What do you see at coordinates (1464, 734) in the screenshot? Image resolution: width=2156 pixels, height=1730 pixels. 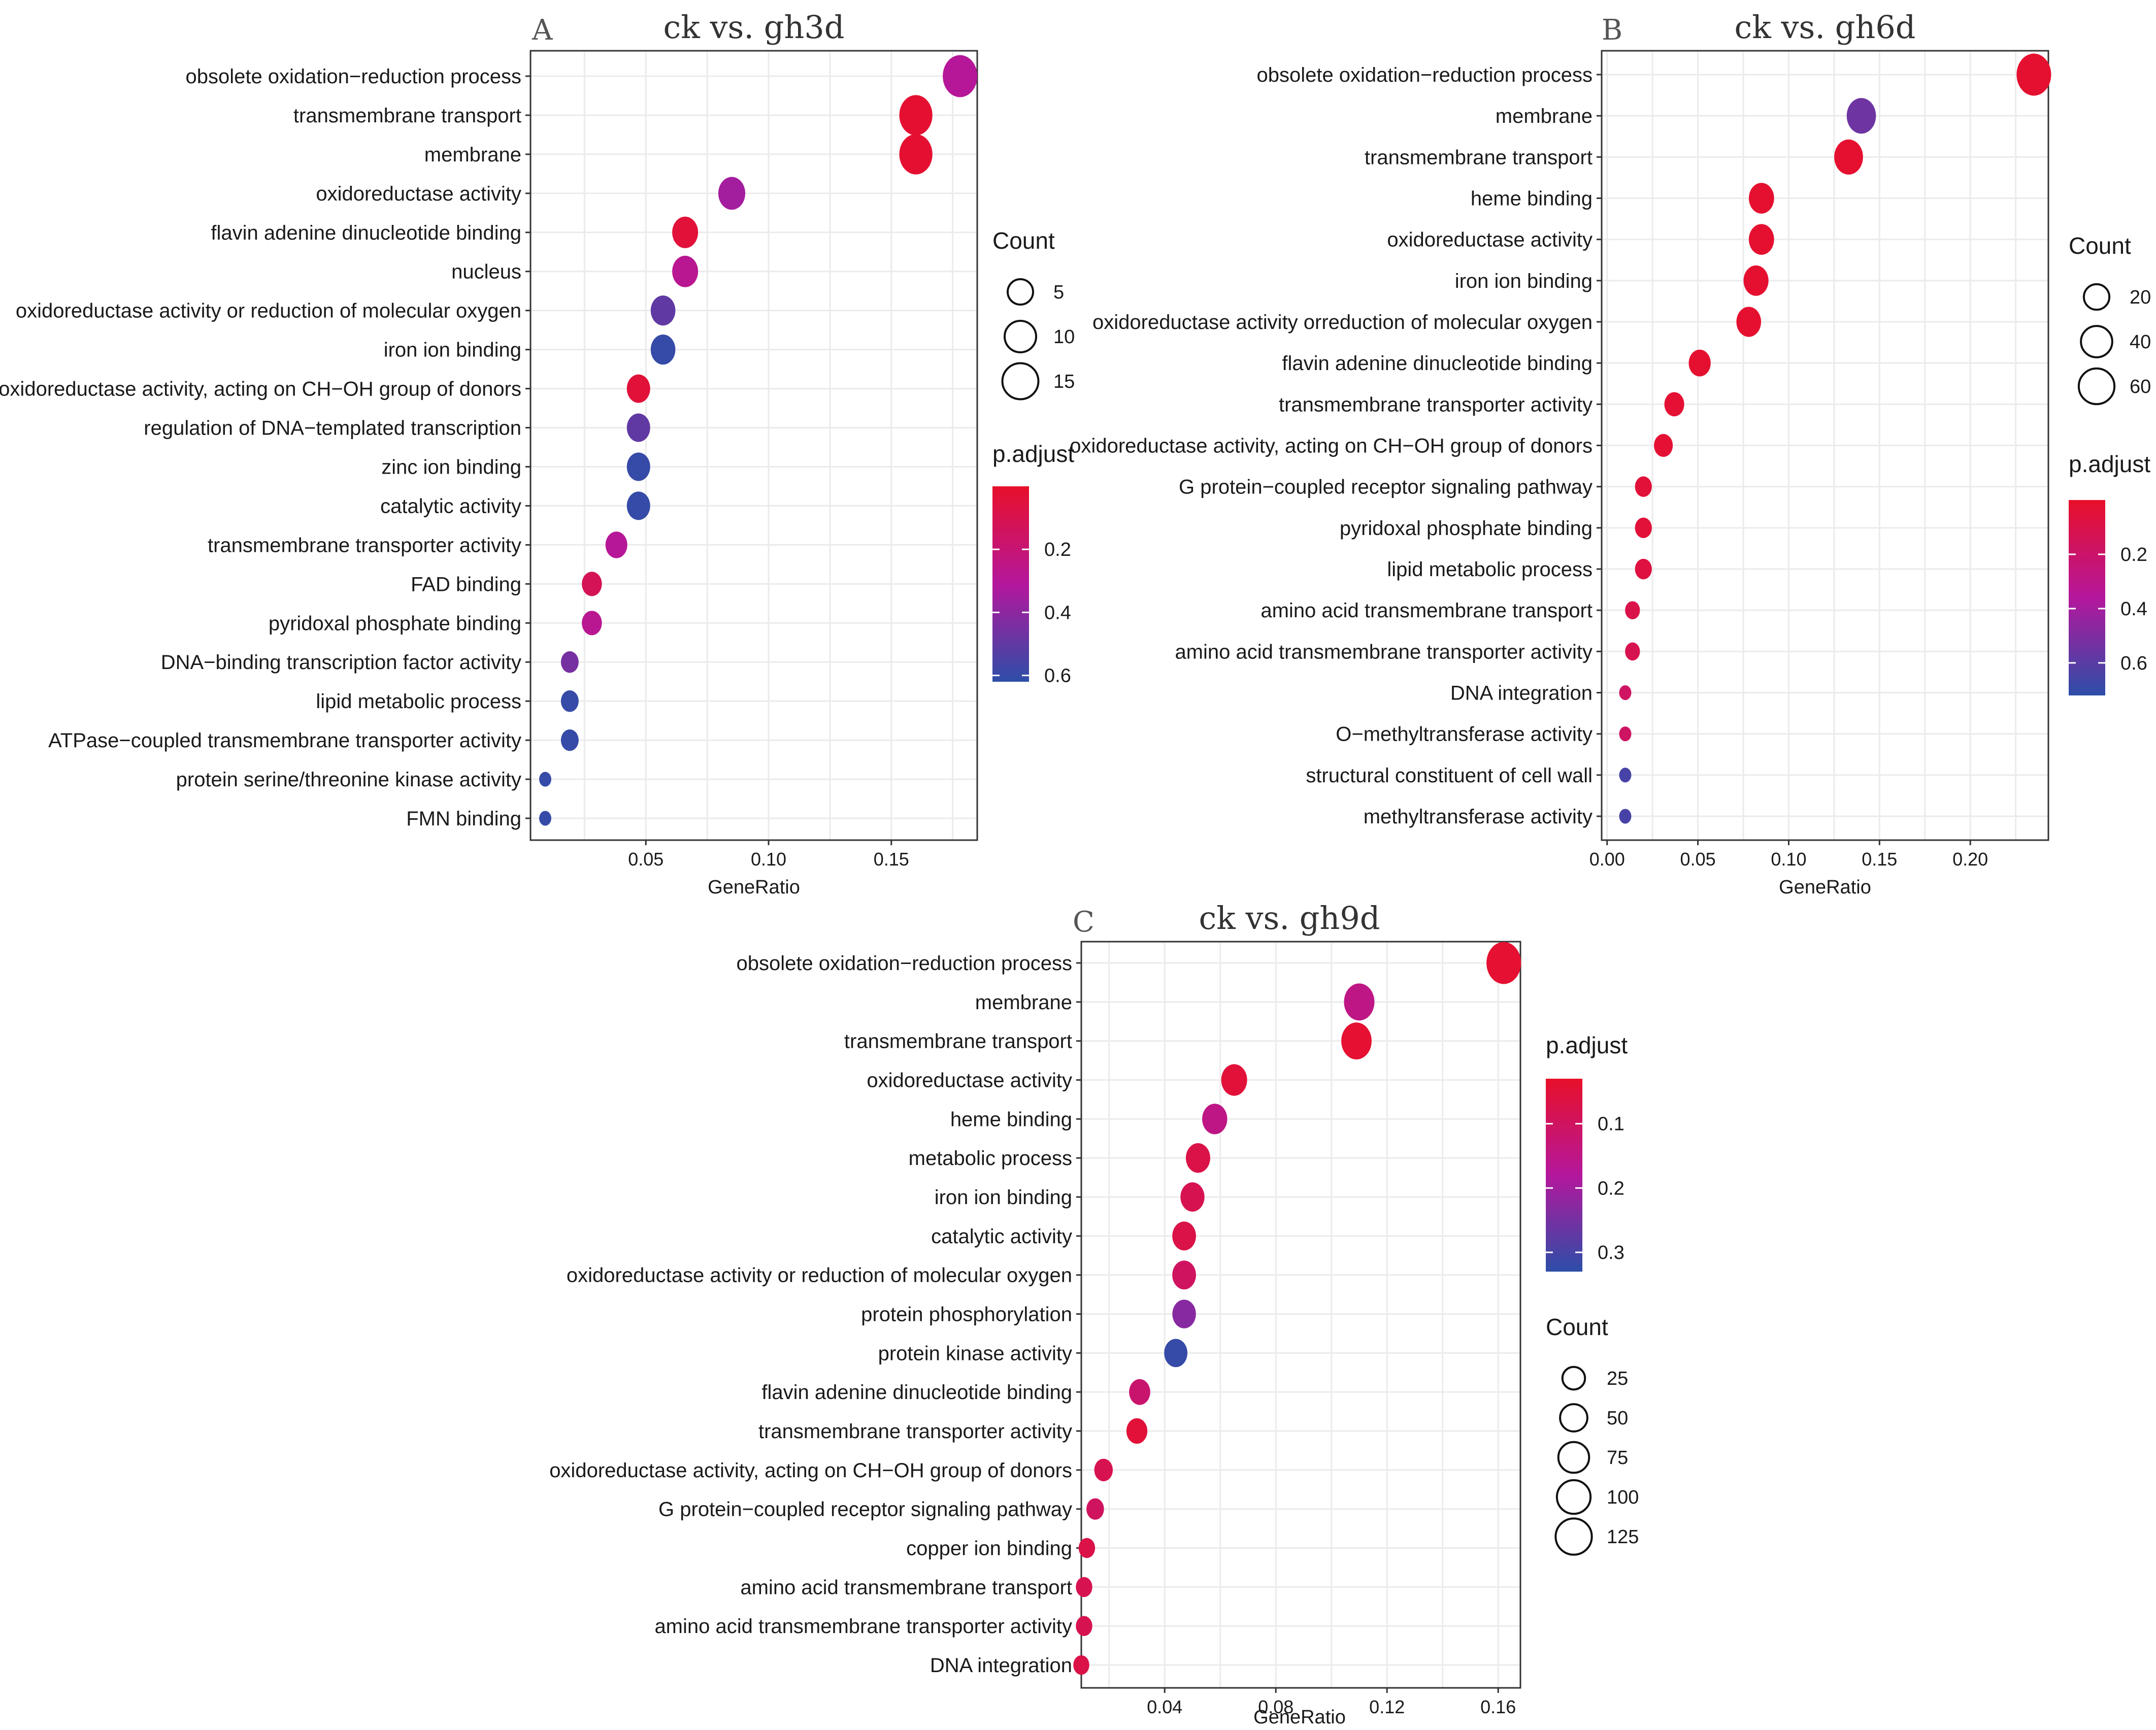 I see `y-tick-label: O−methyltransferase activity` at bounding box center [1464, 734].